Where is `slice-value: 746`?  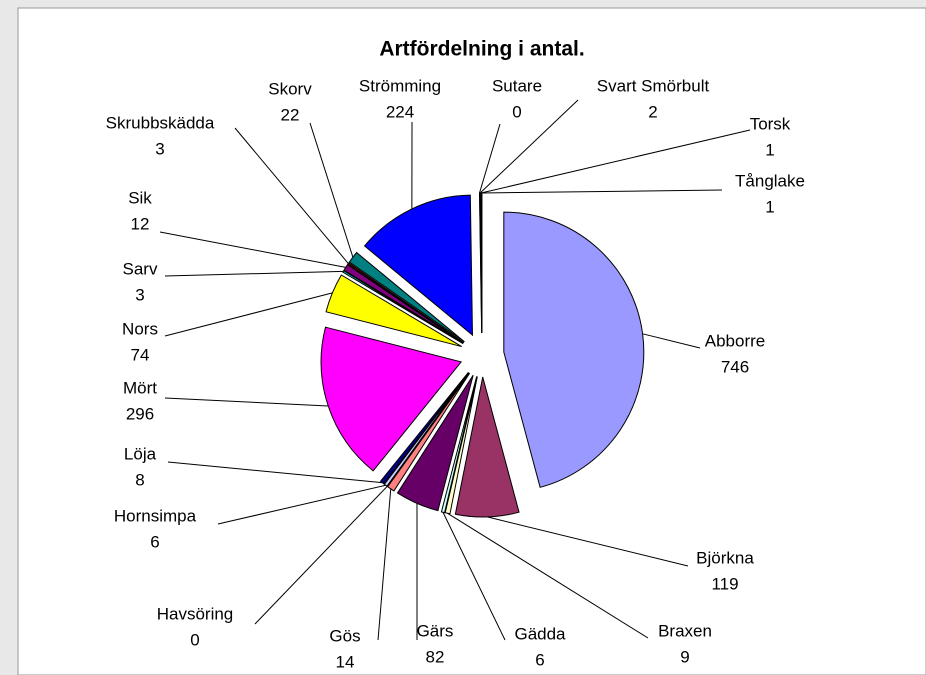 slice-value: 746 is located at coordinates (735, 366).